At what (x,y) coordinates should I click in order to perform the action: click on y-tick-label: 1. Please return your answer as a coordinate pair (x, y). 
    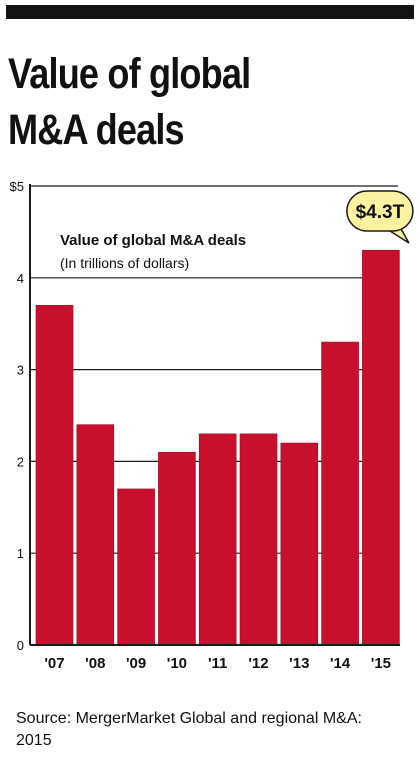
    Looking at the image, I should click on (20, 553).